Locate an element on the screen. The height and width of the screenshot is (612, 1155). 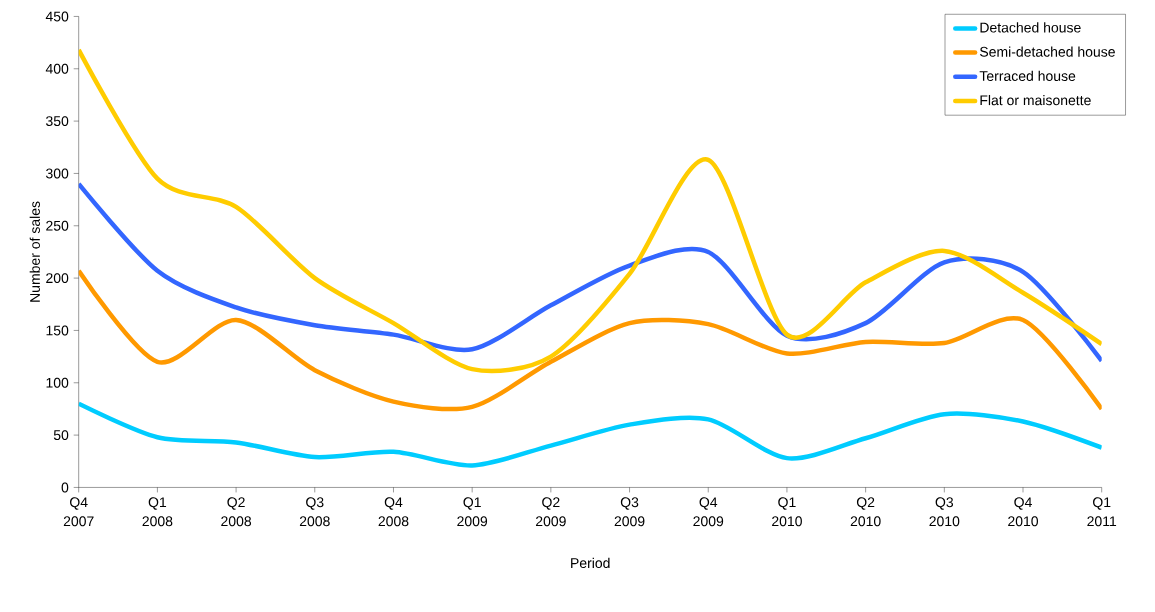
x-tick-label: Q3 2008 is located at coordinates (314, 512).